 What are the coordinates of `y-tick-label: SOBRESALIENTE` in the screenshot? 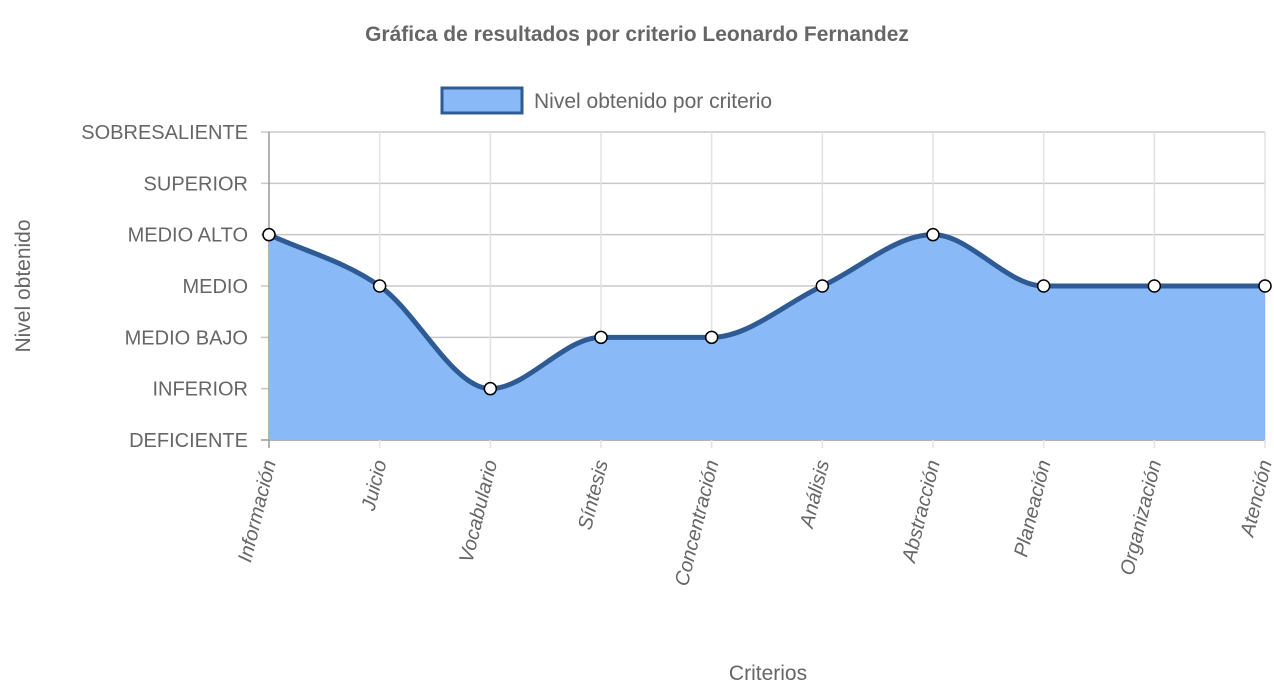 It's located at (164, 133).